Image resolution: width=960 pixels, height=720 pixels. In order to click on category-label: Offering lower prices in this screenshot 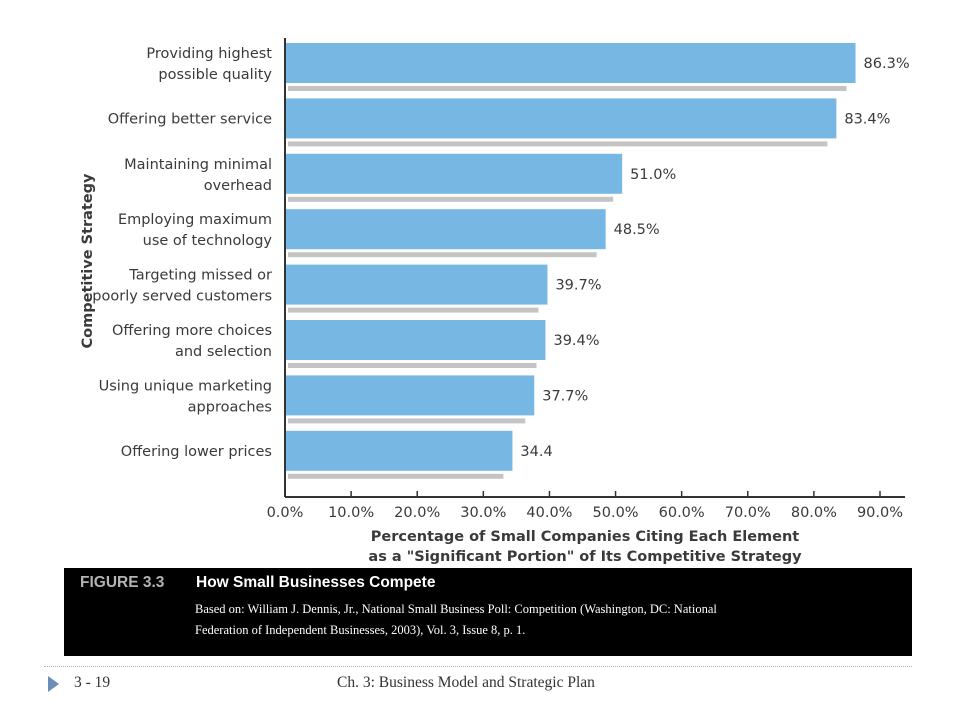, I will do `click(196, 452)`.